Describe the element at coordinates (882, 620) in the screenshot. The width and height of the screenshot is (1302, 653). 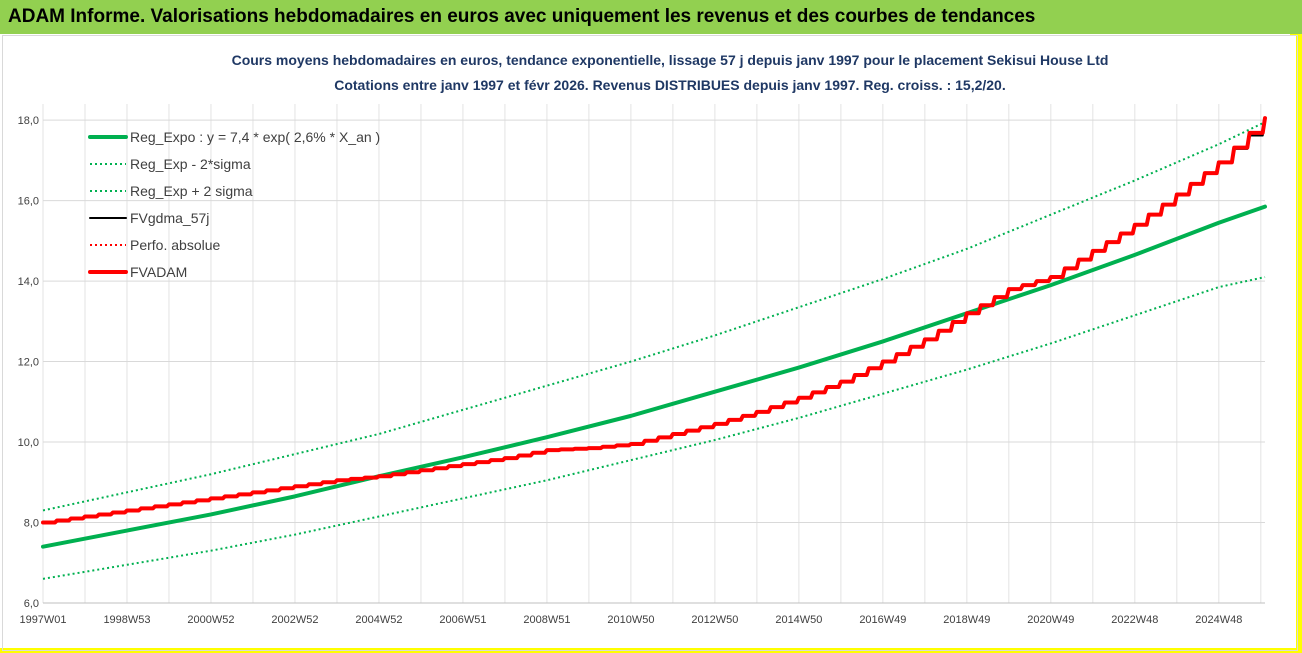
I see `x-tick-label: 2016W49` at that location.